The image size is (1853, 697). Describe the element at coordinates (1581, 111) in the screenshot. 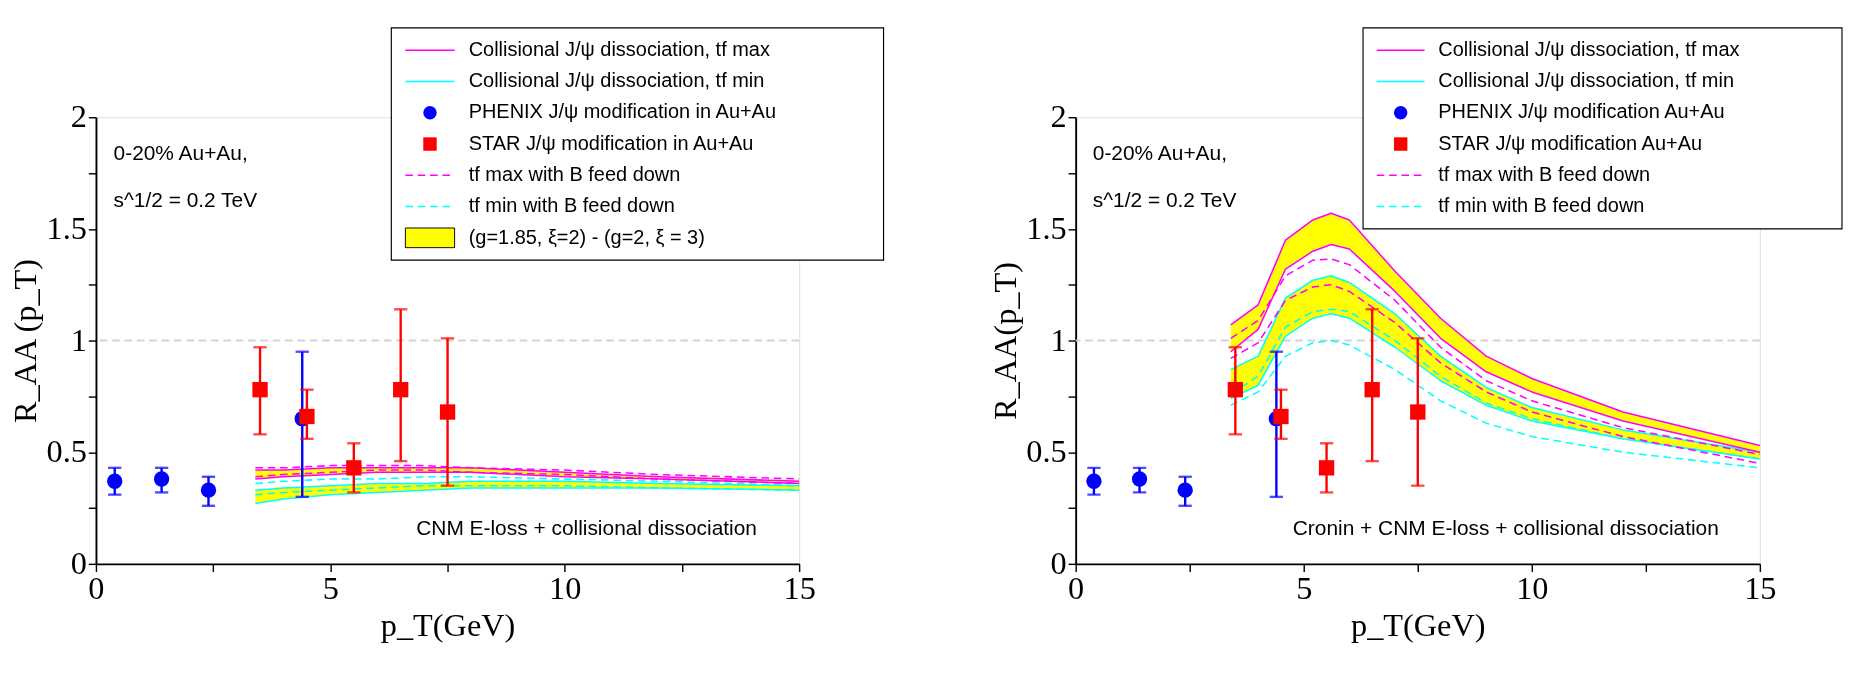

I see `legend-label: PHENIX J/ψ modification Au+Au` at that location.